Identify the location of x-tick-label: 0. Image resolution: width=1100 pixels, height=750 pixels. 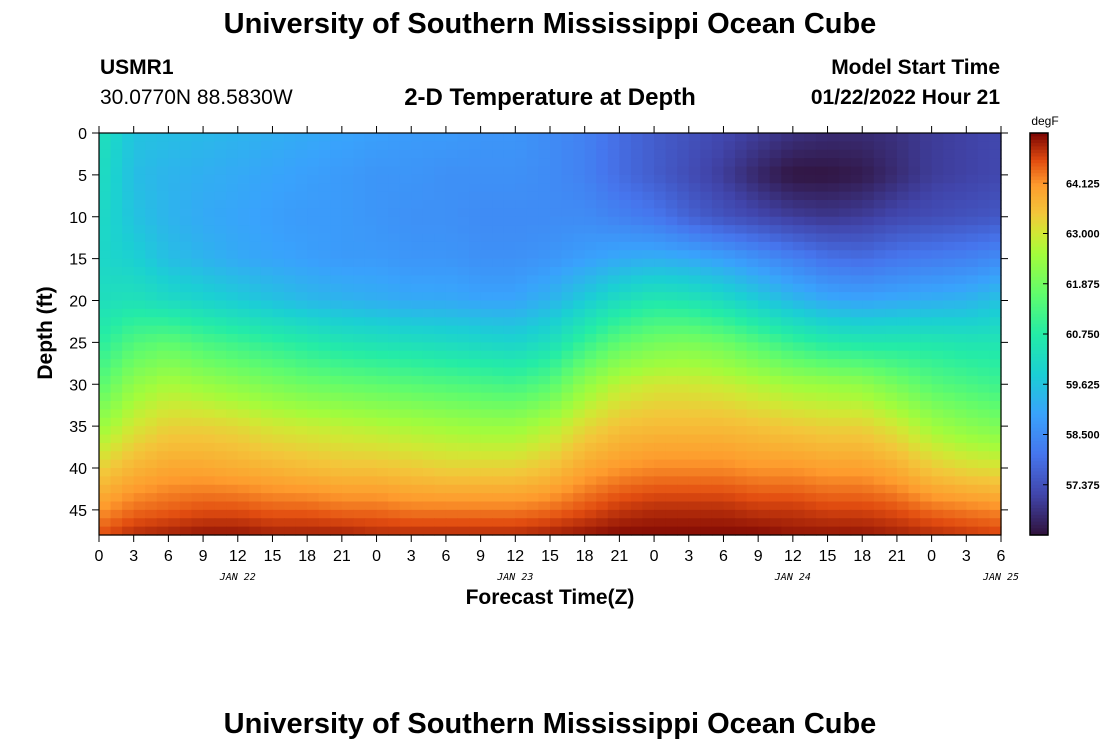
(376, 556).